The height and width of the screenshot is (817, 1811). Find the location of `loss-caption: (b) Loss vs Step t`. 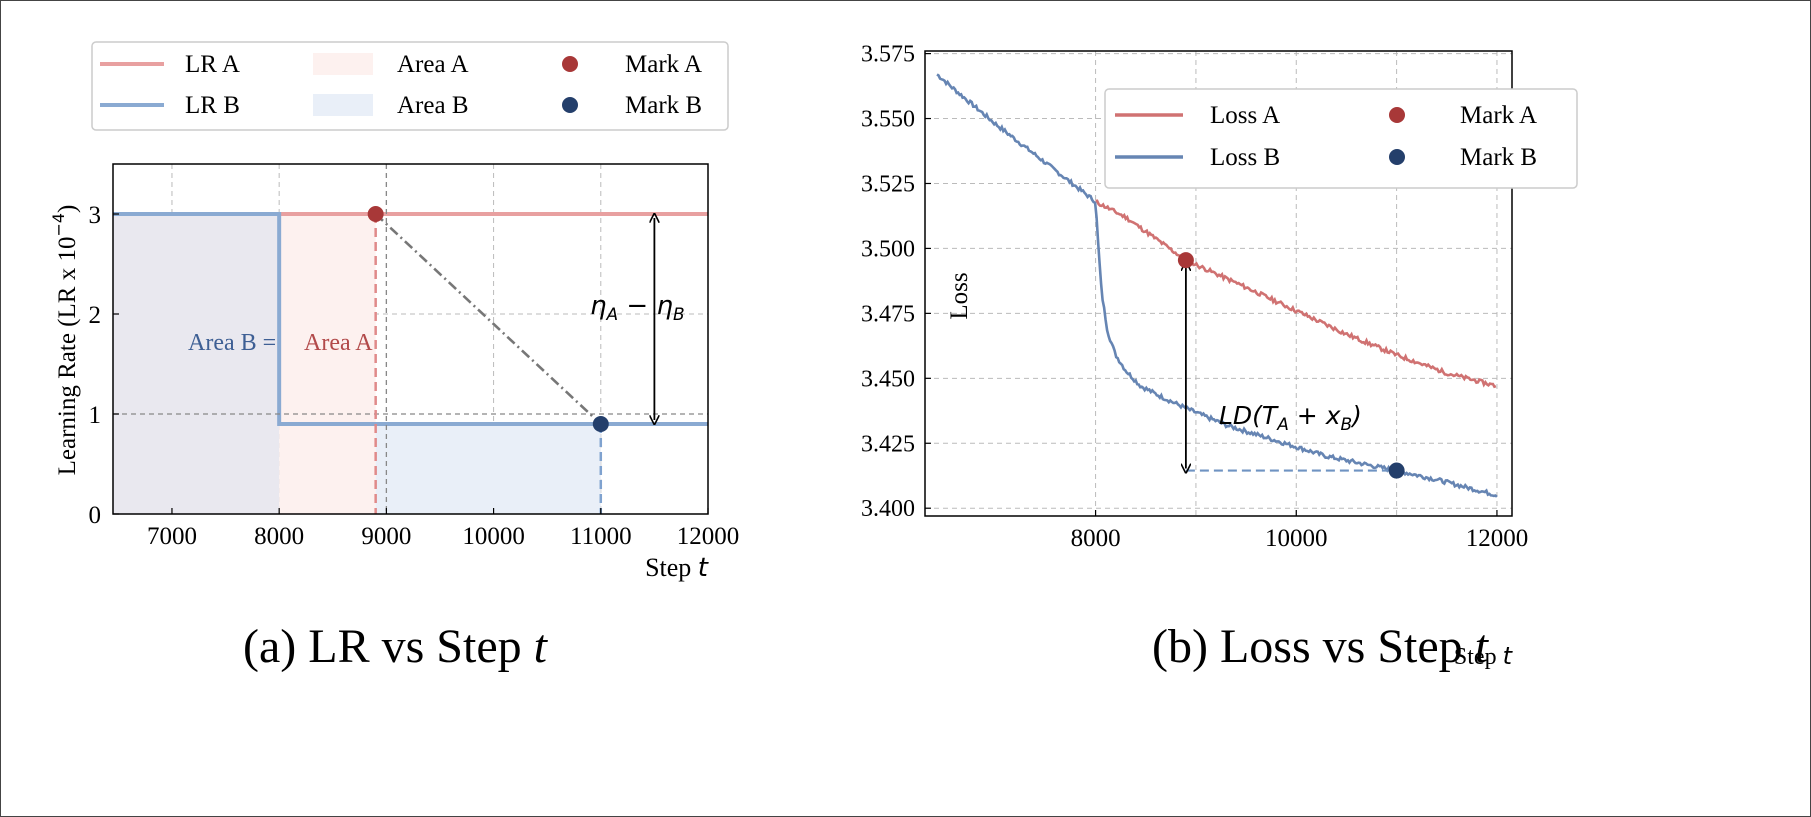

loss-caption: (b) Loss vs Step t is located at coordinates (1321, 646).